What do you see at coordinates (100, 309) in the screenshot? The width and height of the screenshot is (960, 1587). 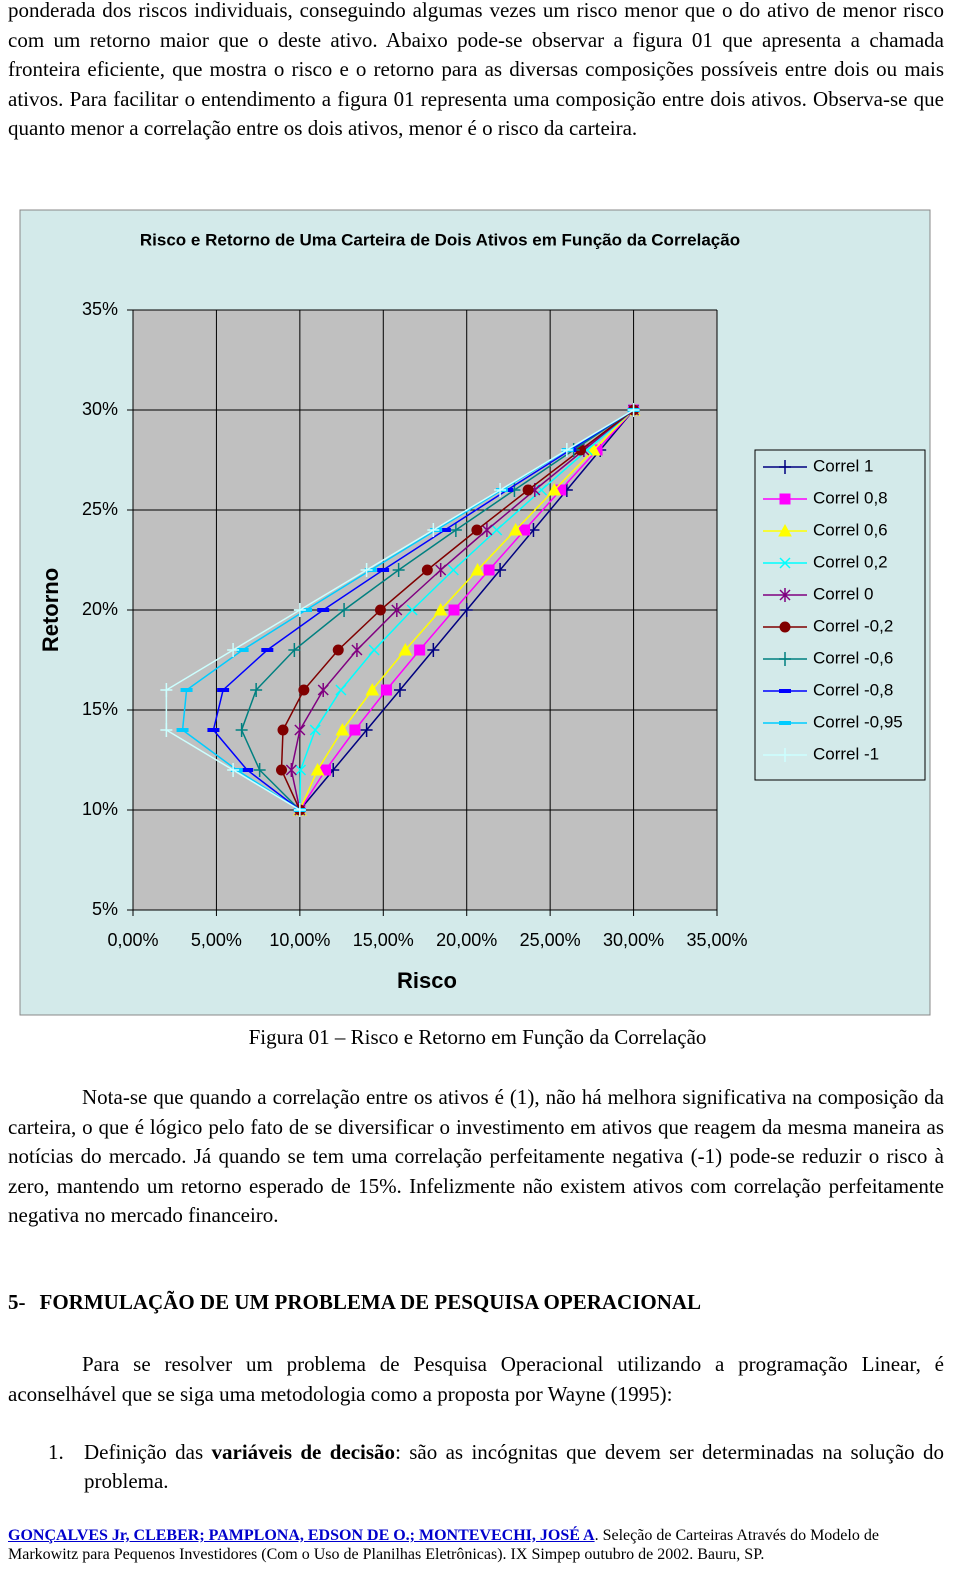 I see `y-tick-label: 35%` at bounding box center [100, 309].